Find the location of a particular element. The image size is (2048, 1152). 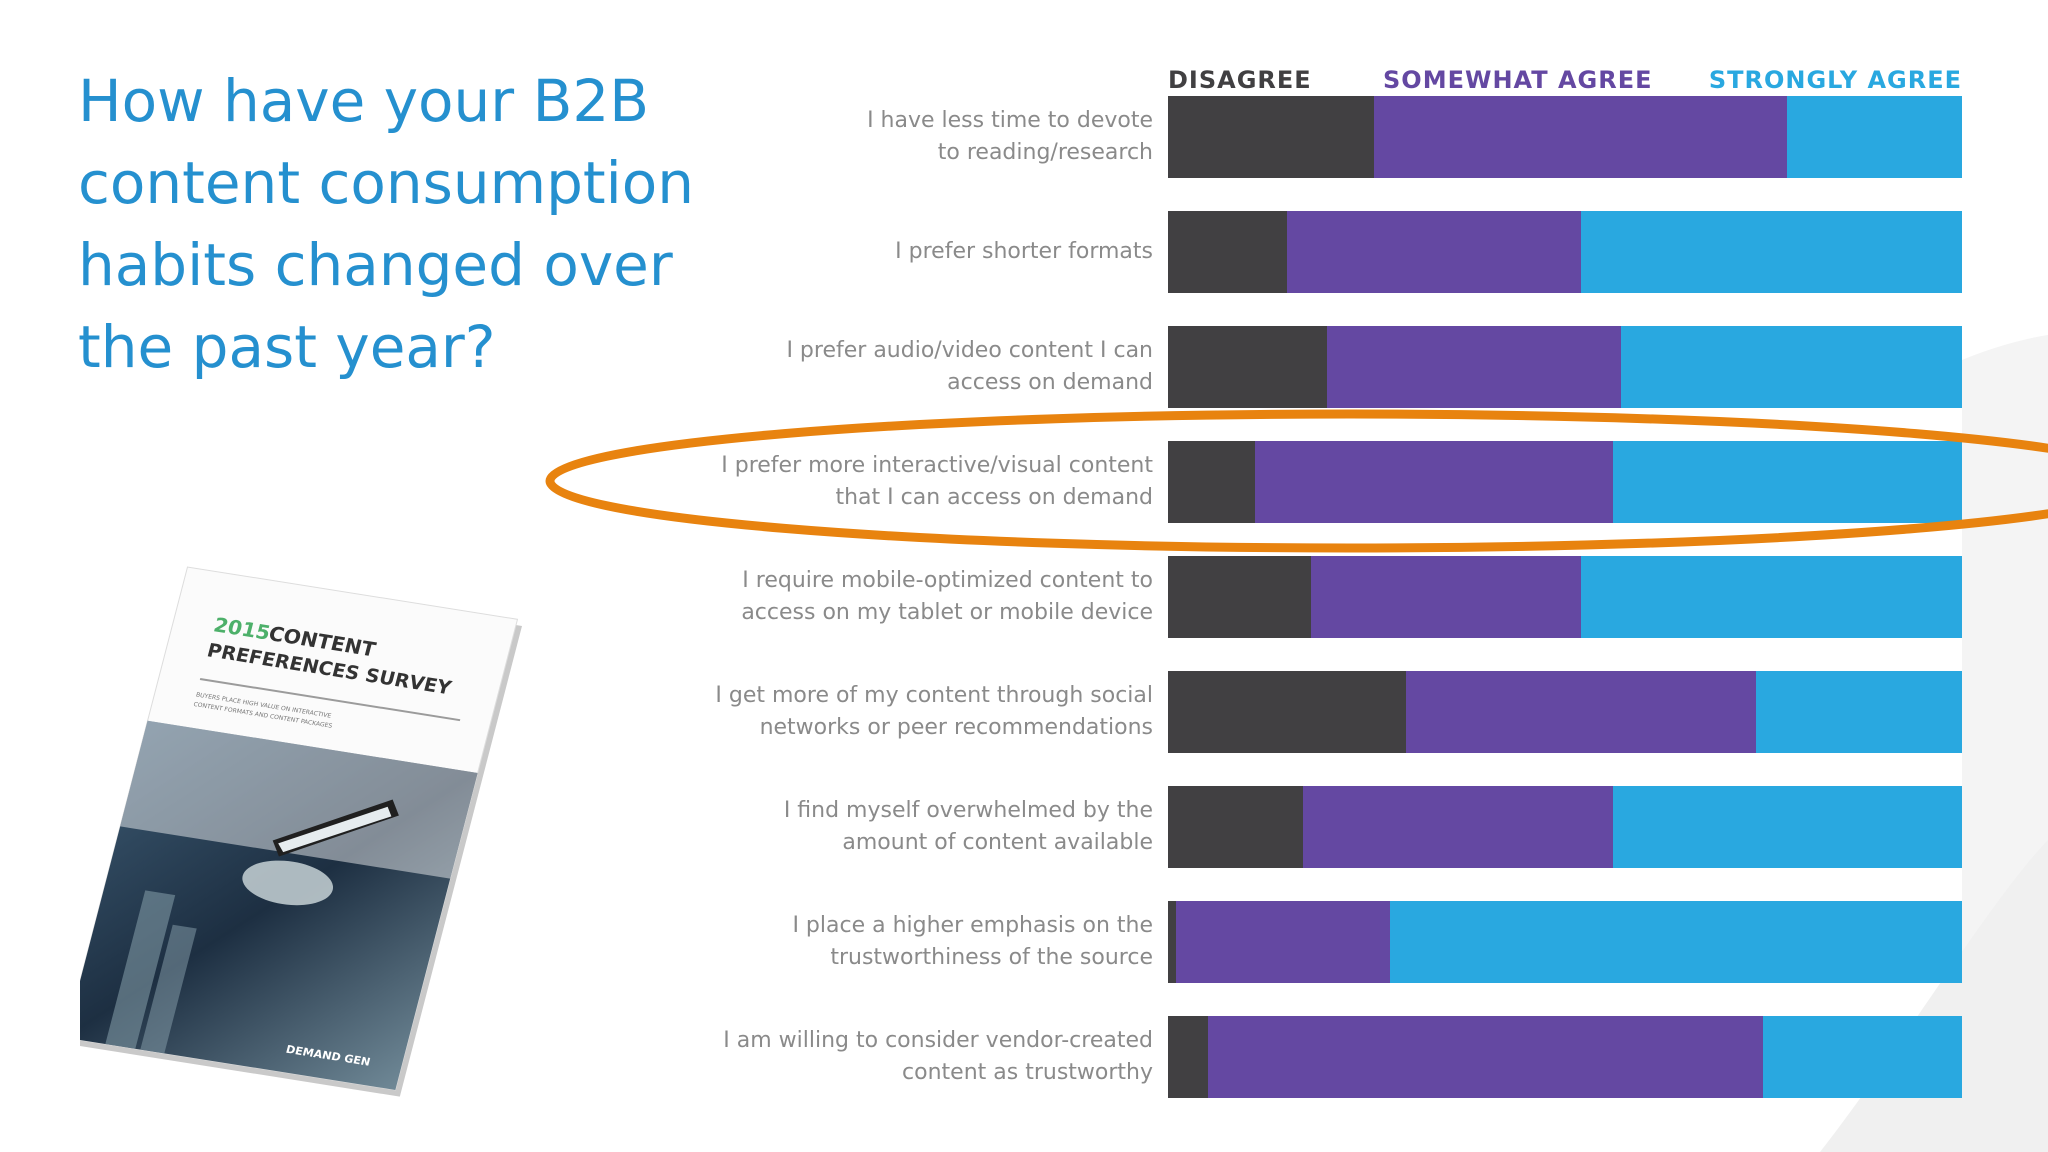

row-label-line: access on demand is located at coordinates (1050, 382).